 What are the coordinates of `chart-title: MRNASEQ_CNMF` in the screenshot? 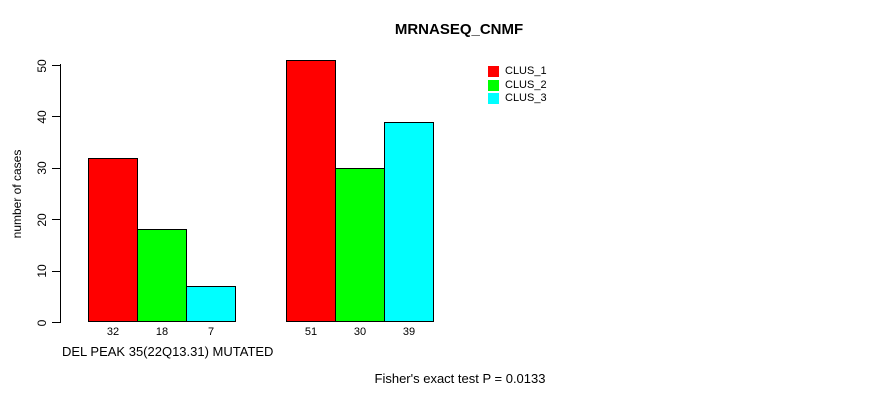 It's located at (459, 29).